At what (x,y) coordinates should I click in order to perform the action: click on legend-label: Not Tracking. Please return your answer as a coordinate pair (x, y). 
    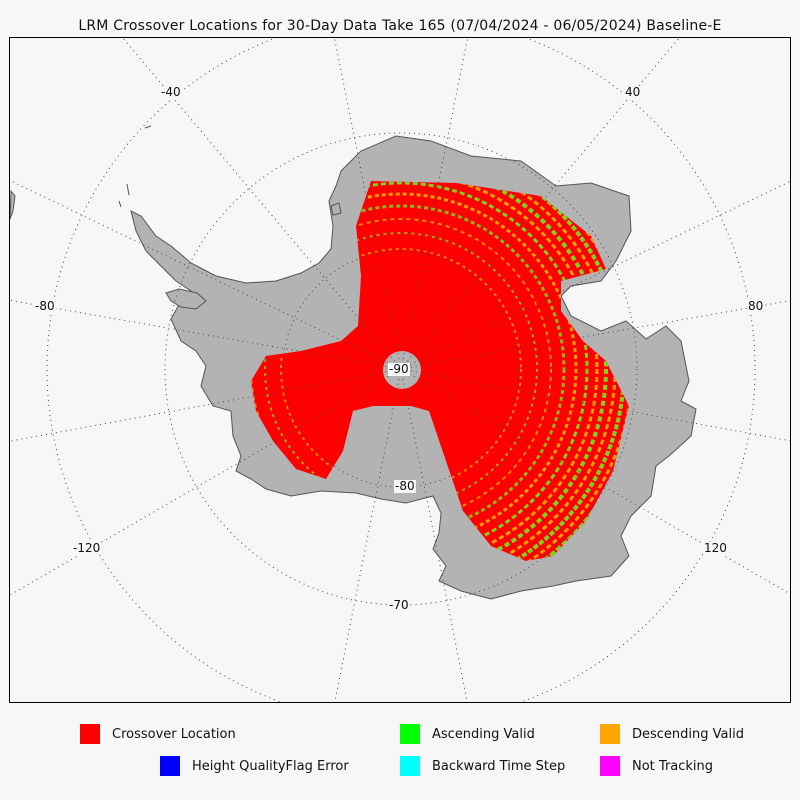
    Looking at the image, I should click on (673, 766).